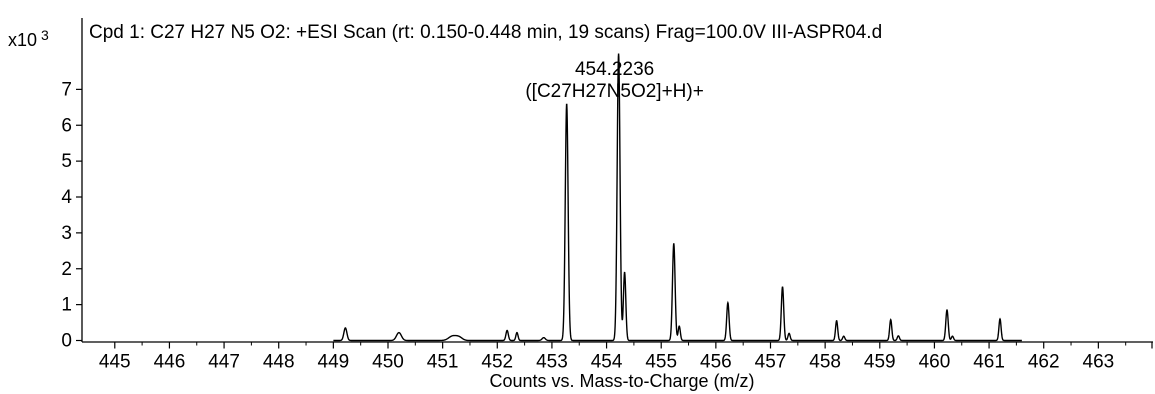  What do you see at coordinates (716, 362) in the screenshot?
I see `x-tick-label: 456` at bounding box center [716, 362].